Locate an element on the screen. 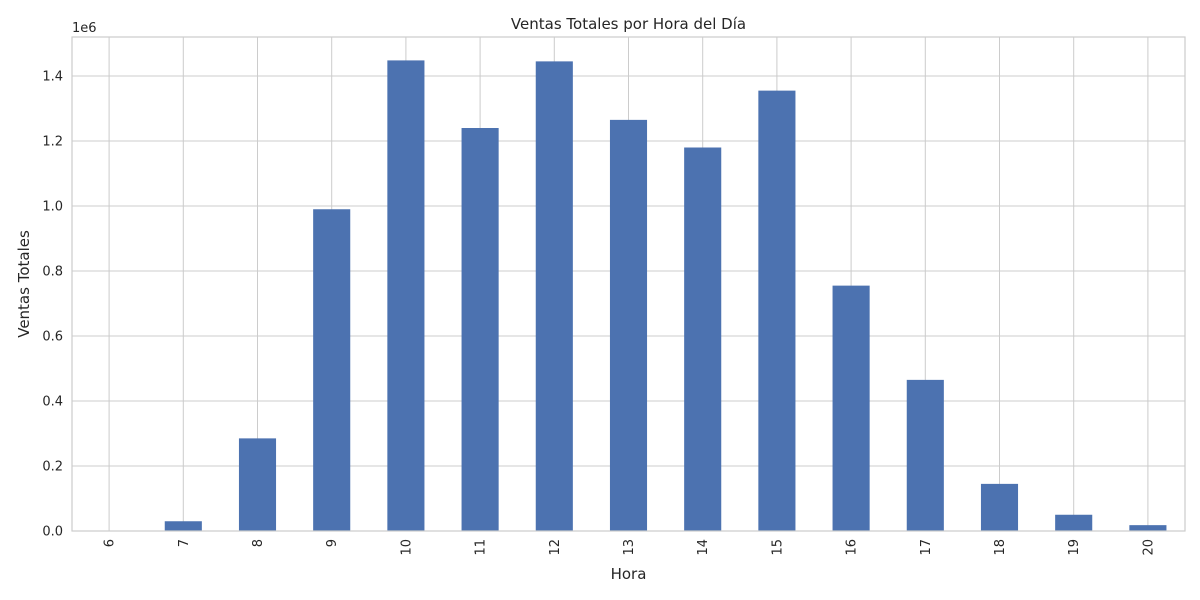 This screenshot has width=1200, height=600. x-axis-label: Hora is located at coordinates (629, 574).